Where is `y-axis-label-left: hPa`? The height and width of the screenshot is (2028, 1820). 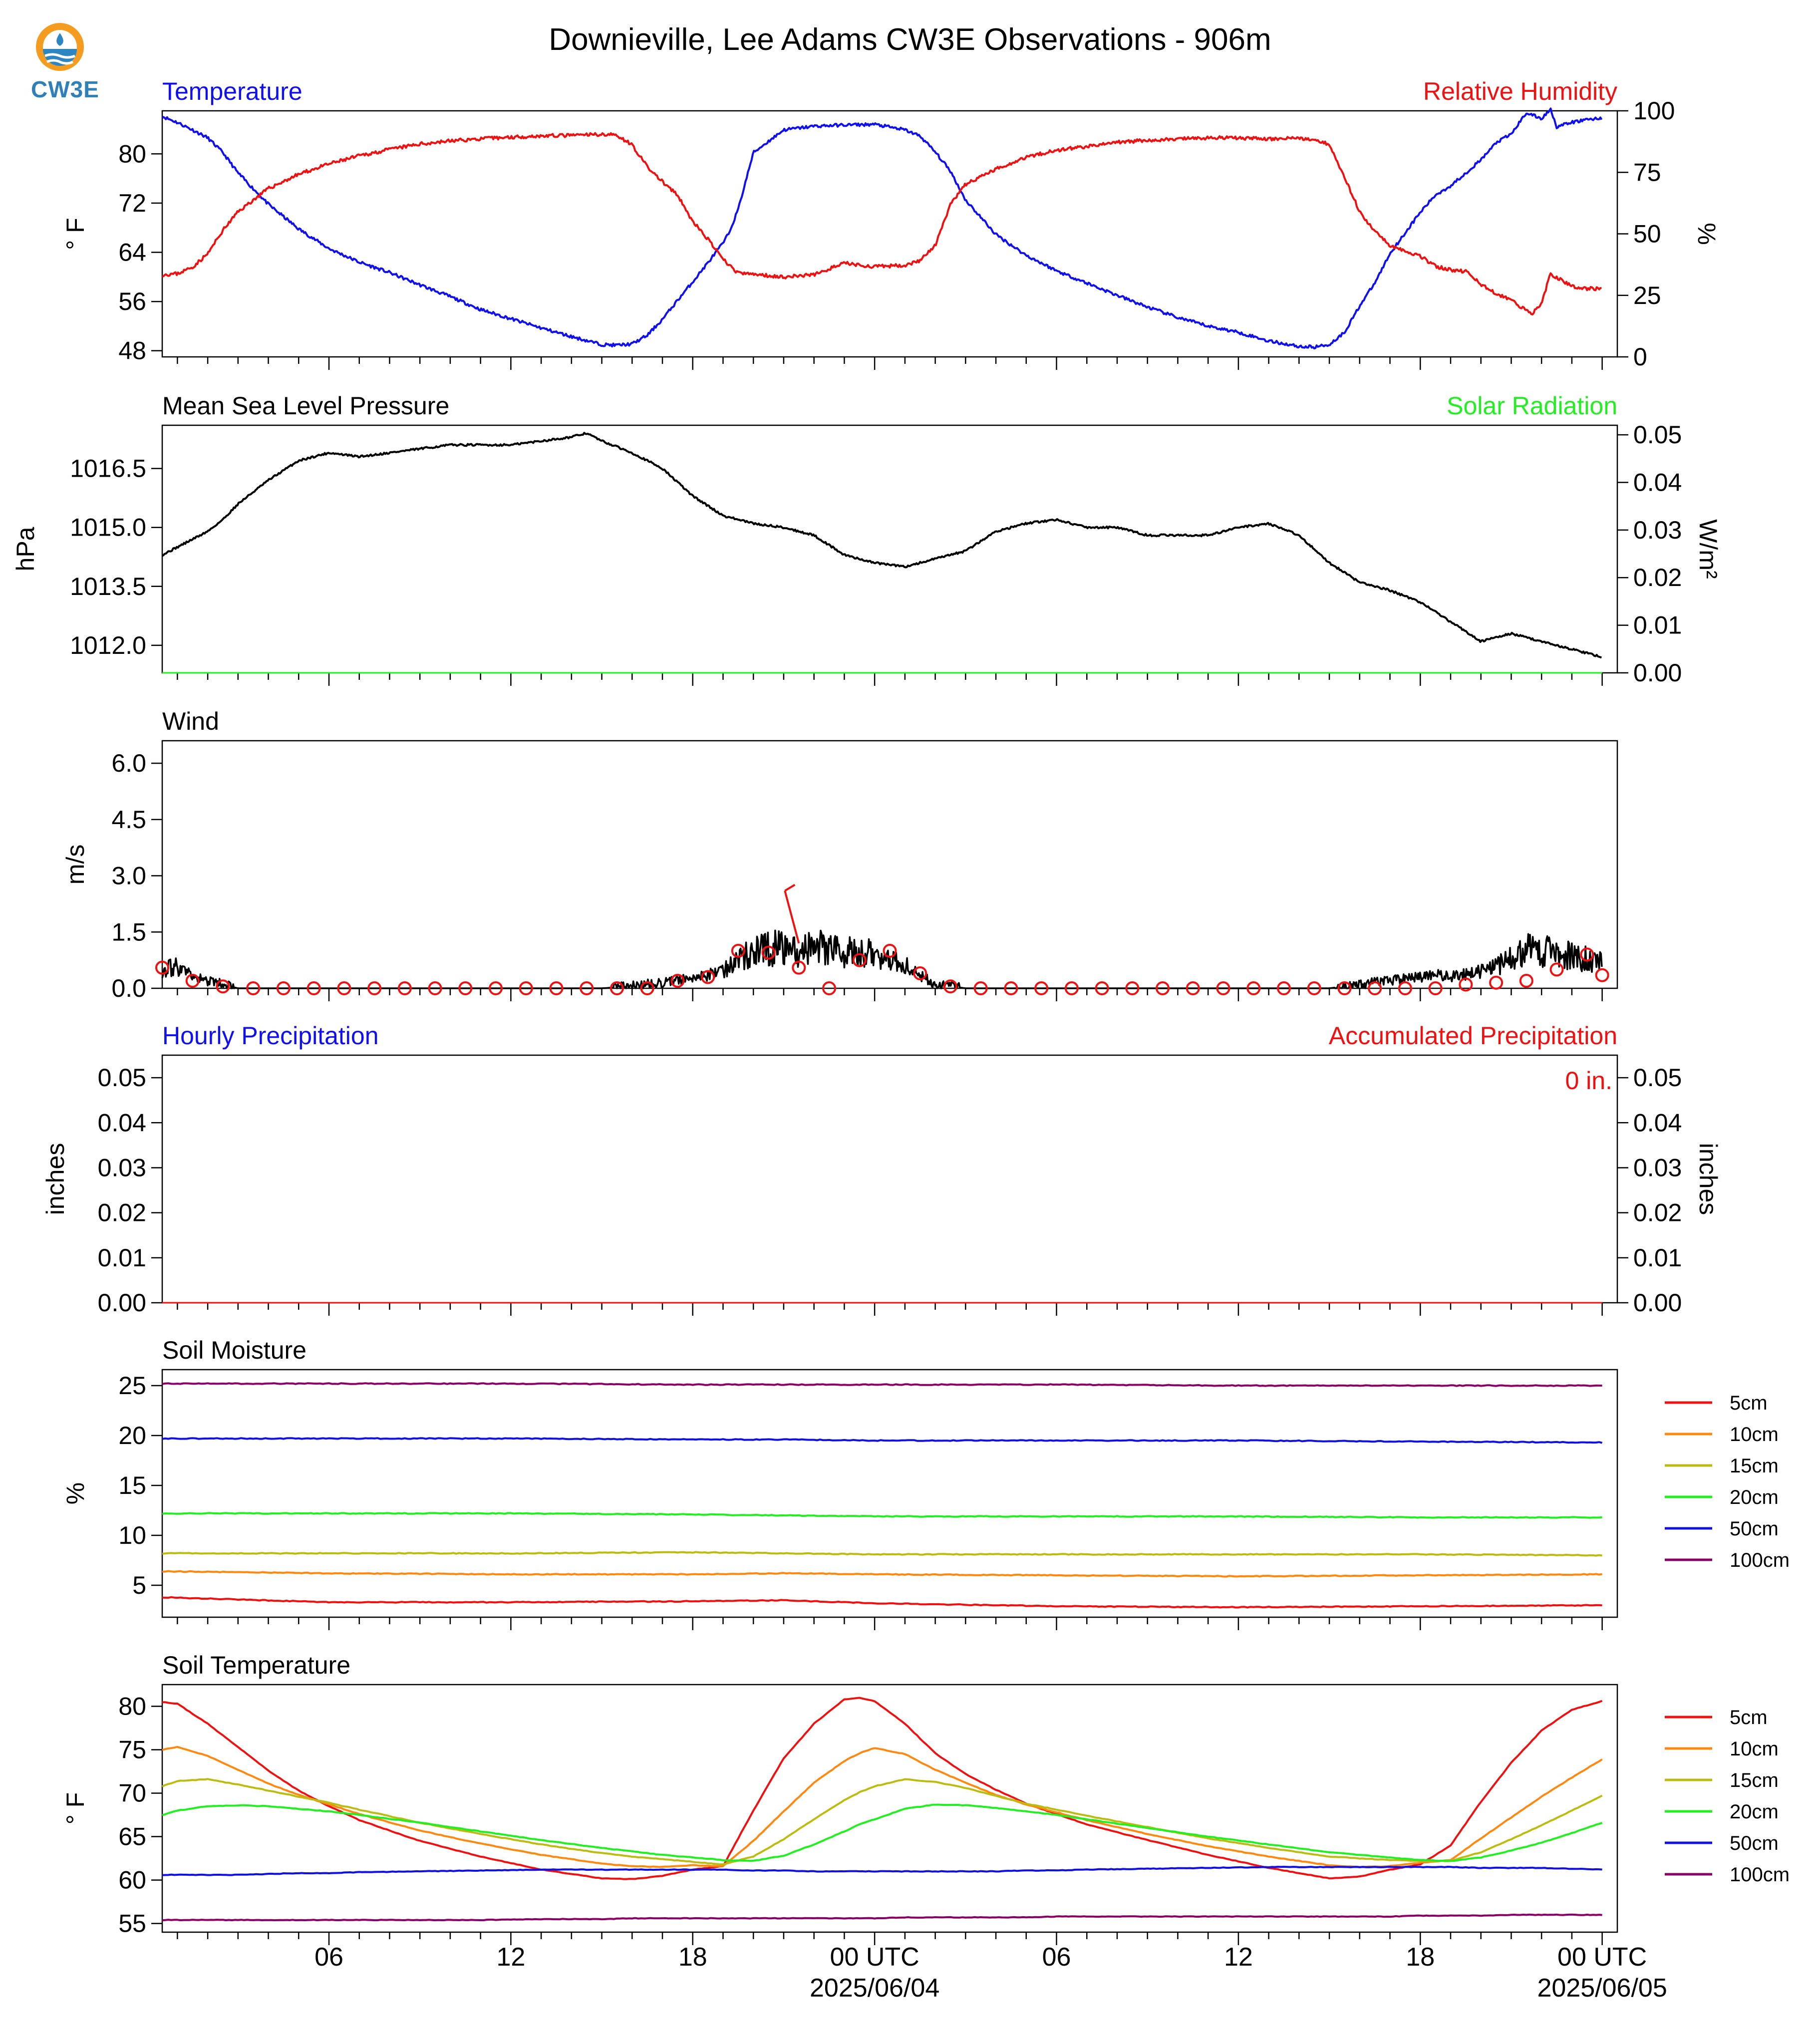 y-axis-label-left: hPa is located at coordinates (25, 549).